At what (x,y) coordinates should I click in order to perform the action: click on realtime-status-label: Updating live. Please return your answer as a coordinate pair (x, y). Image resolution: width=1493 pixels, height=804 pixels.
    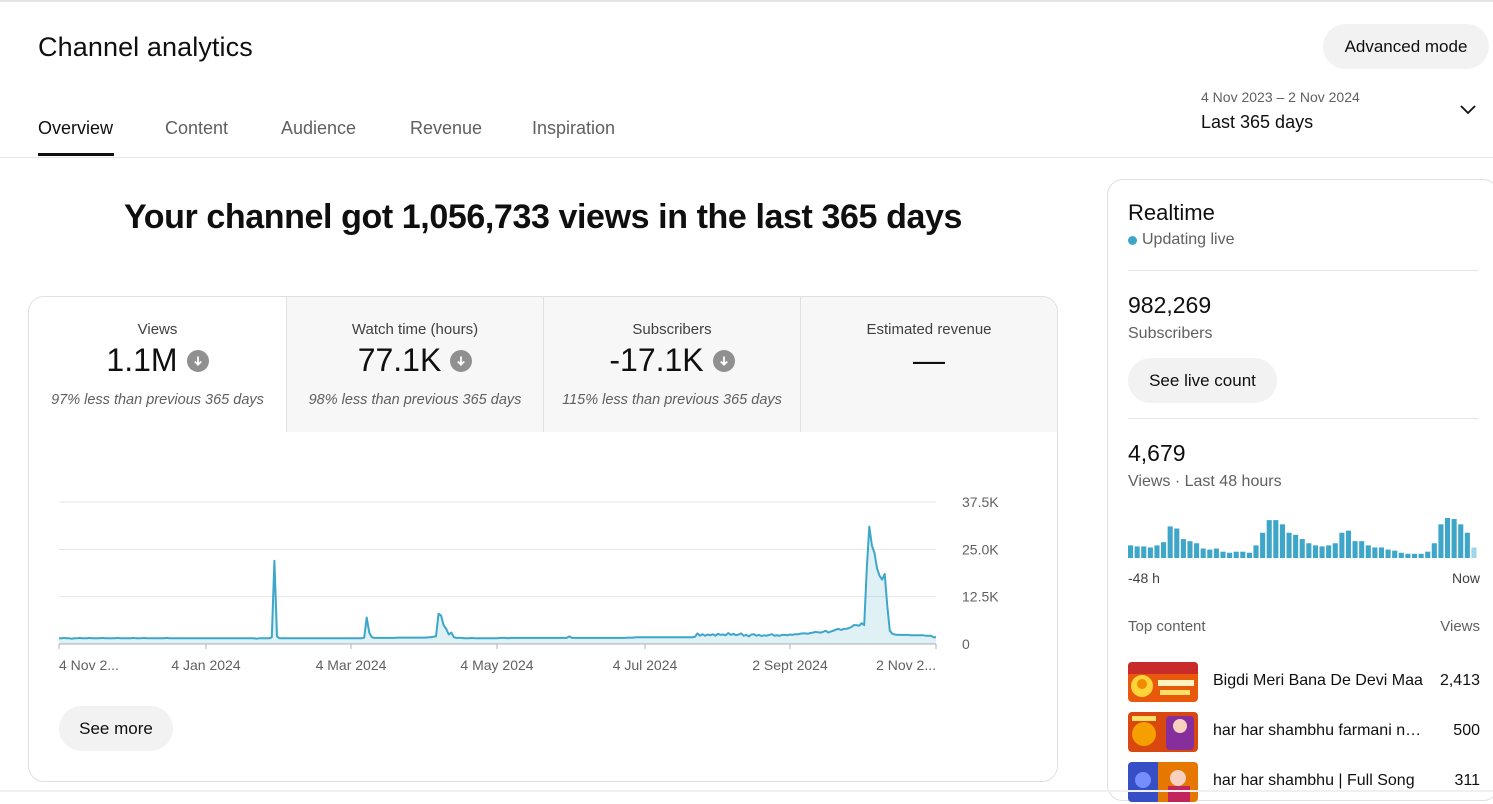
    Looking at the image, I should click on (1188, 239).